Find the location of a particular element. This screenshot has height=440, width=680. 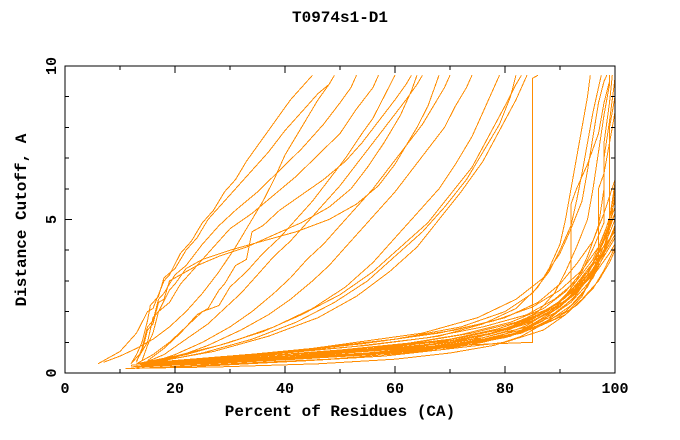

x-tick-label: 20 is located at coordinates (175, 389).